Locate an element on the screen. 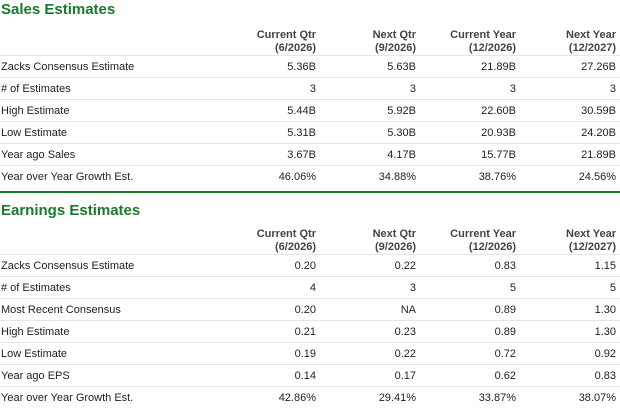  earnings-estimates-title: Earnings Estimates is located at coordinates (71, 210).